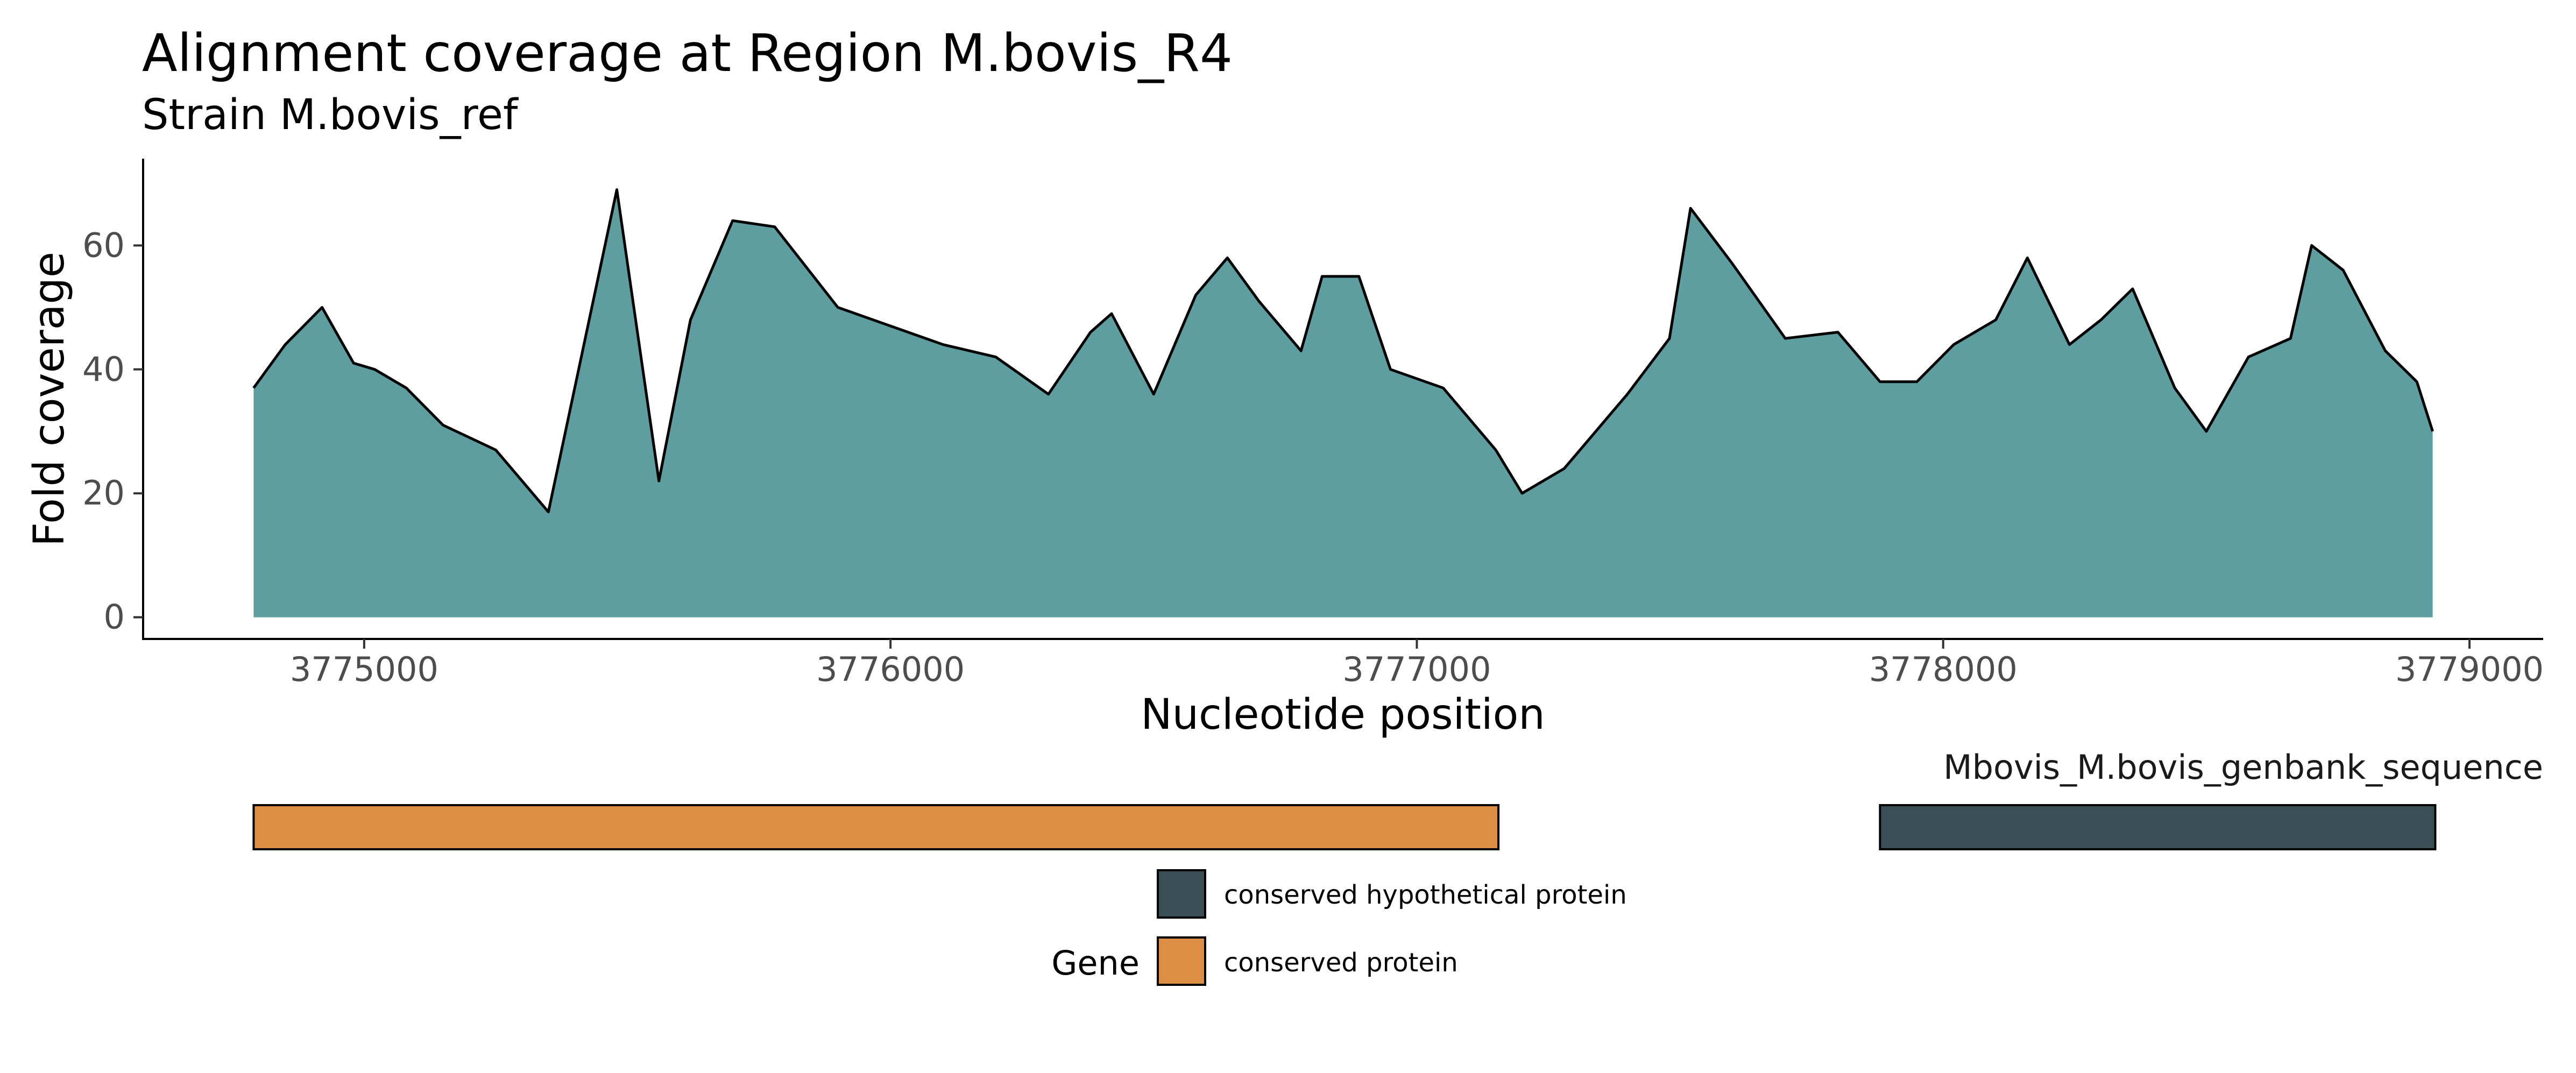 Image resolution: width=2576 pixels, height=1073 pixels. I want to click on y-tick-label: 20, so click(103, 493).